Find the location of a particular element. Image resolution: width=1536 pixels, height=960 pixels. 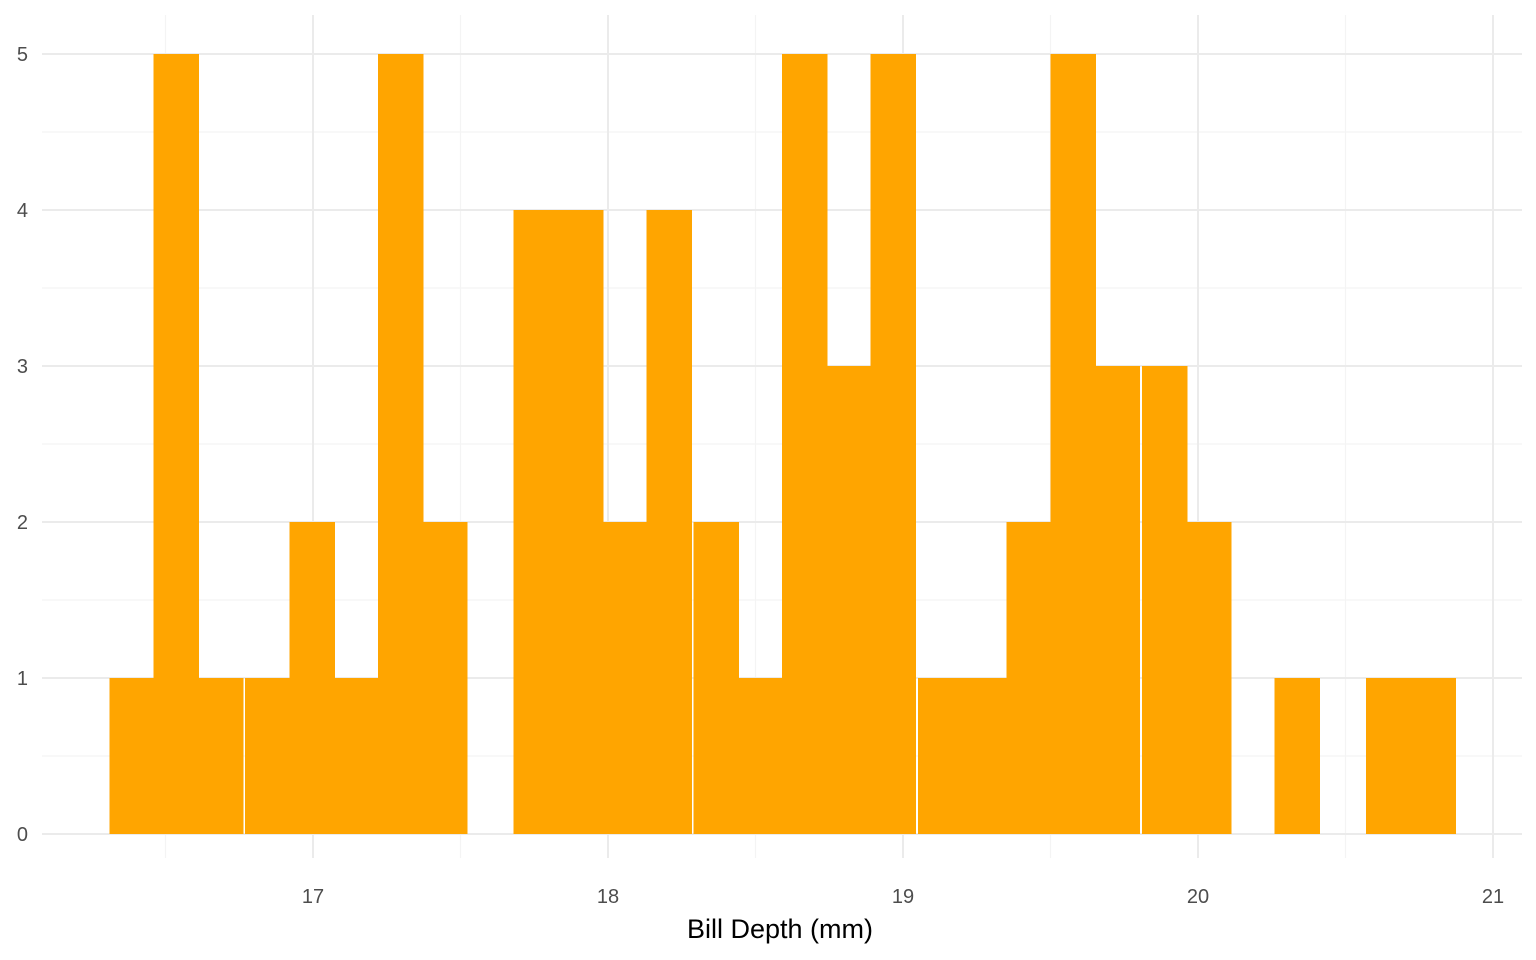

x-tick-label: 17 is located at coordinates (313, 897).